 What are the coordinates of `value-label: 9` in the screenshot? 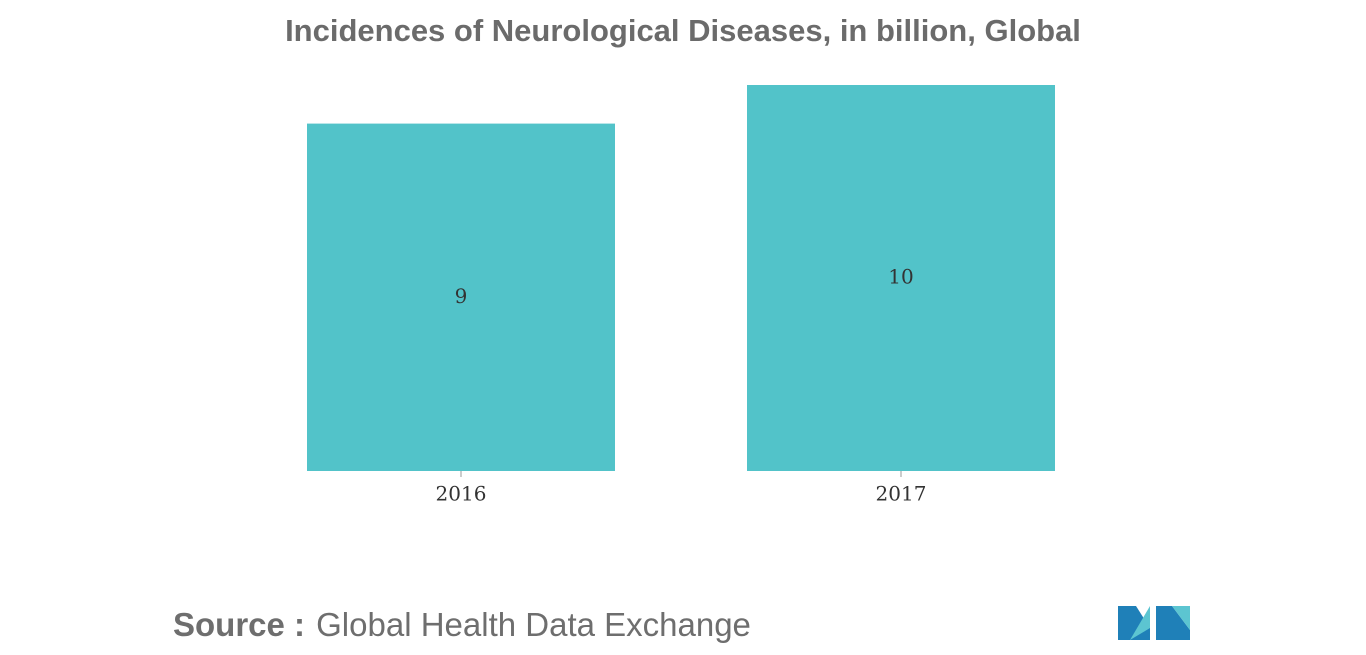 It's located at (461, 296).